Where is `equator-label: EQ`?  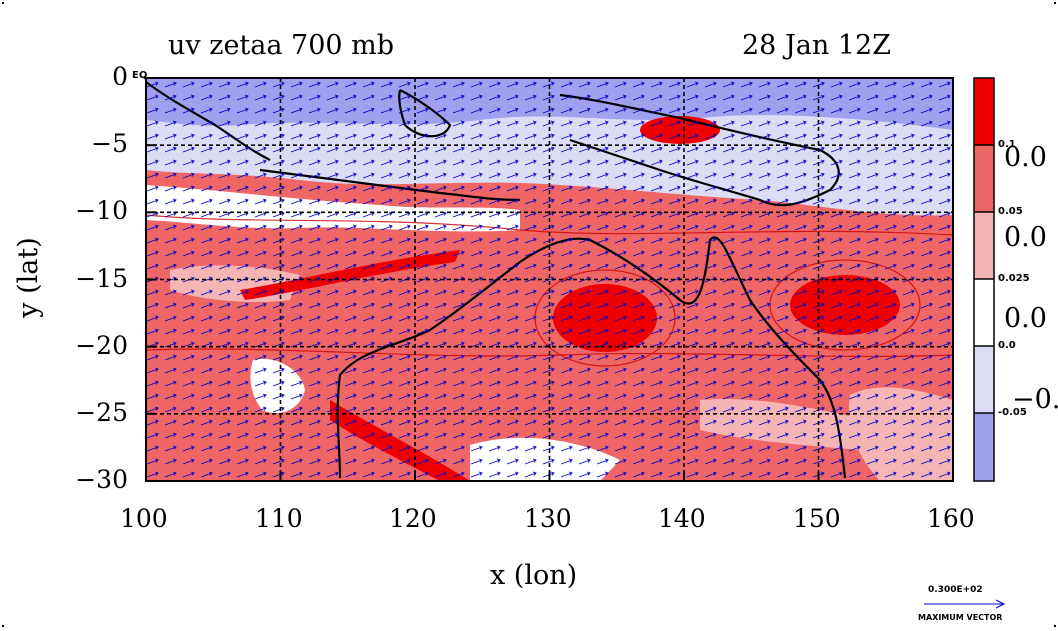 equator-label: EQ is located at coordinates (140, 75).